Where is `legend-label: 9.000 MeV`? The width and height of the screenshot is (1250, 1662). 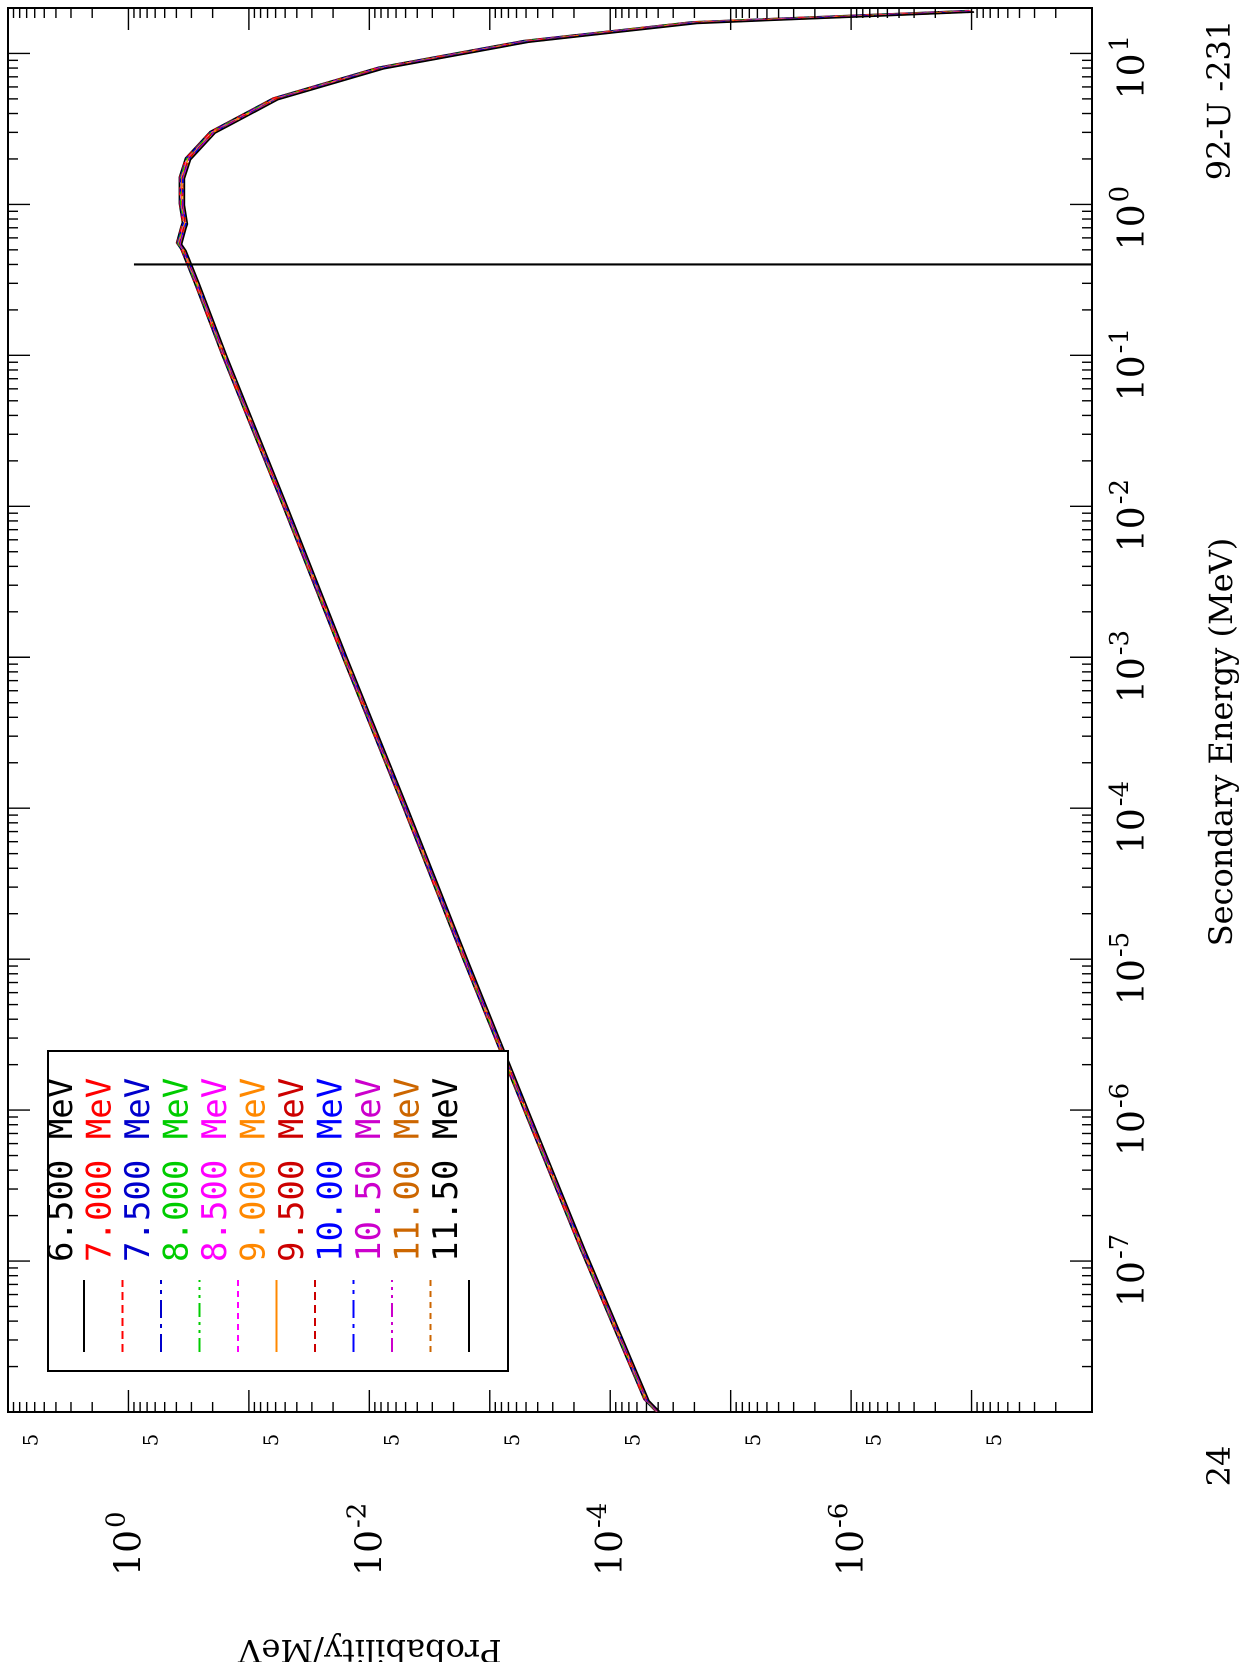
legend-label: 9.000 MeV is located at coordinates (254, 1170).